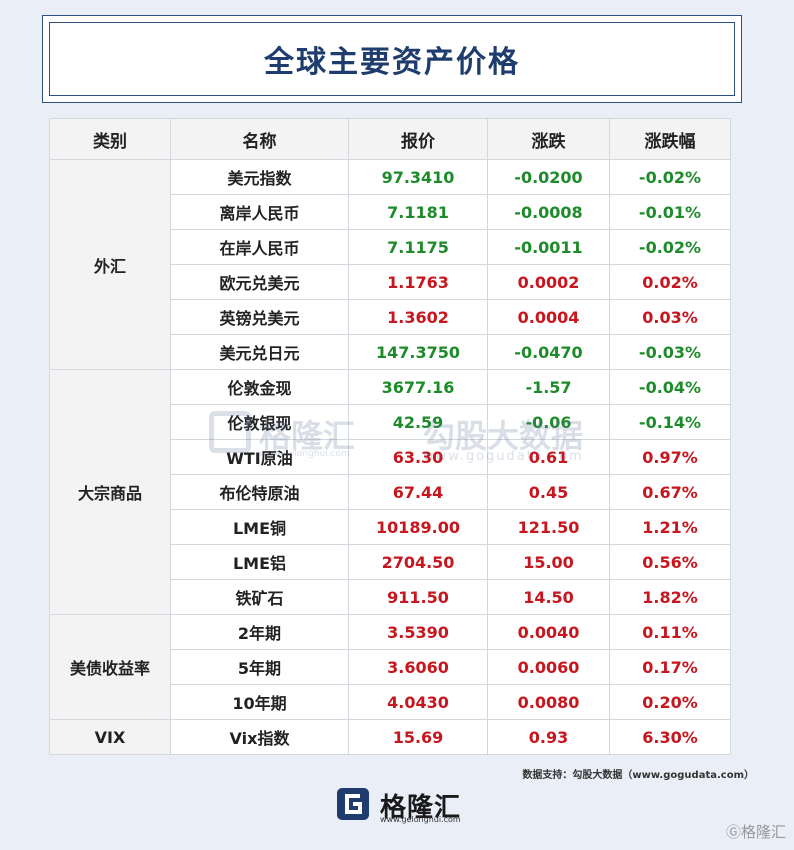 The height and width of the screenshot is (850, 794). I want to click on price-cell: 147.3750, so click(418, 352).